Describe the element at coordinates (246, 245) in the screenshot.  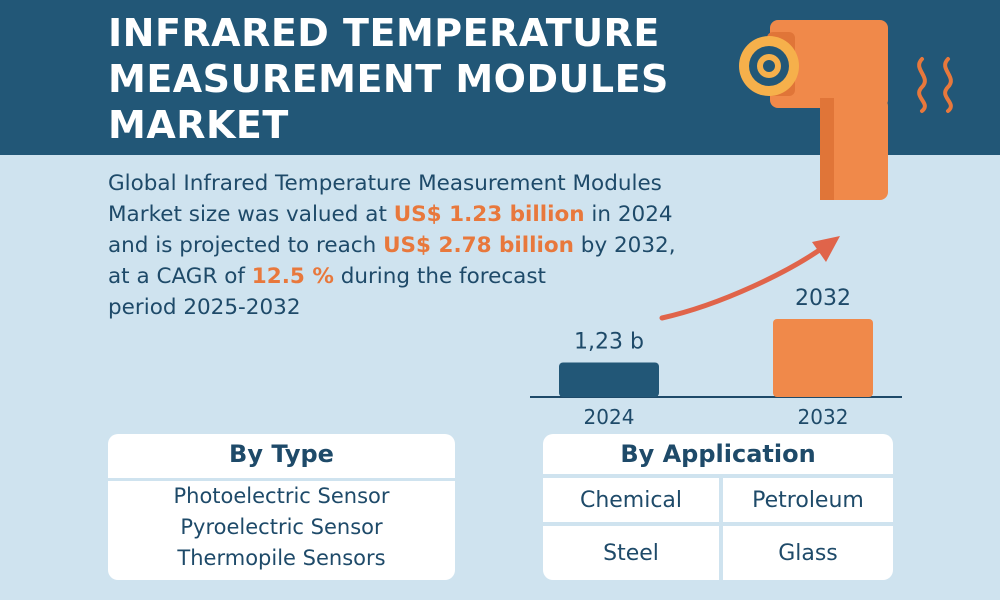
I see `summary-text: and is projected to reach` at that location.